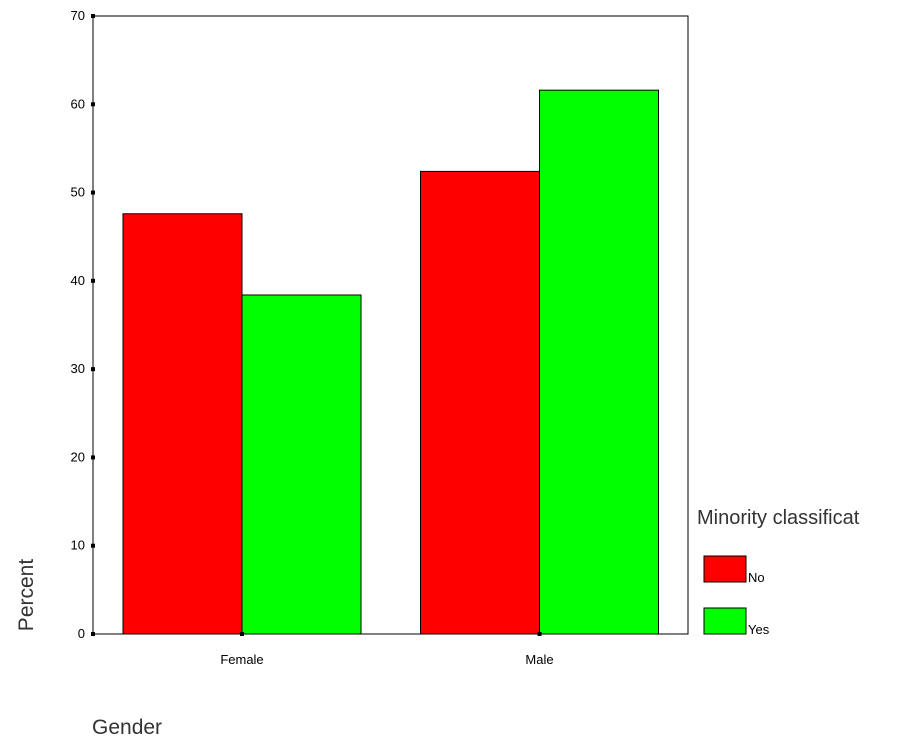 Image resolution: width=917 pixels, height=738 pixels. I want to click on y-tick-label: 70, so click(78, 15).